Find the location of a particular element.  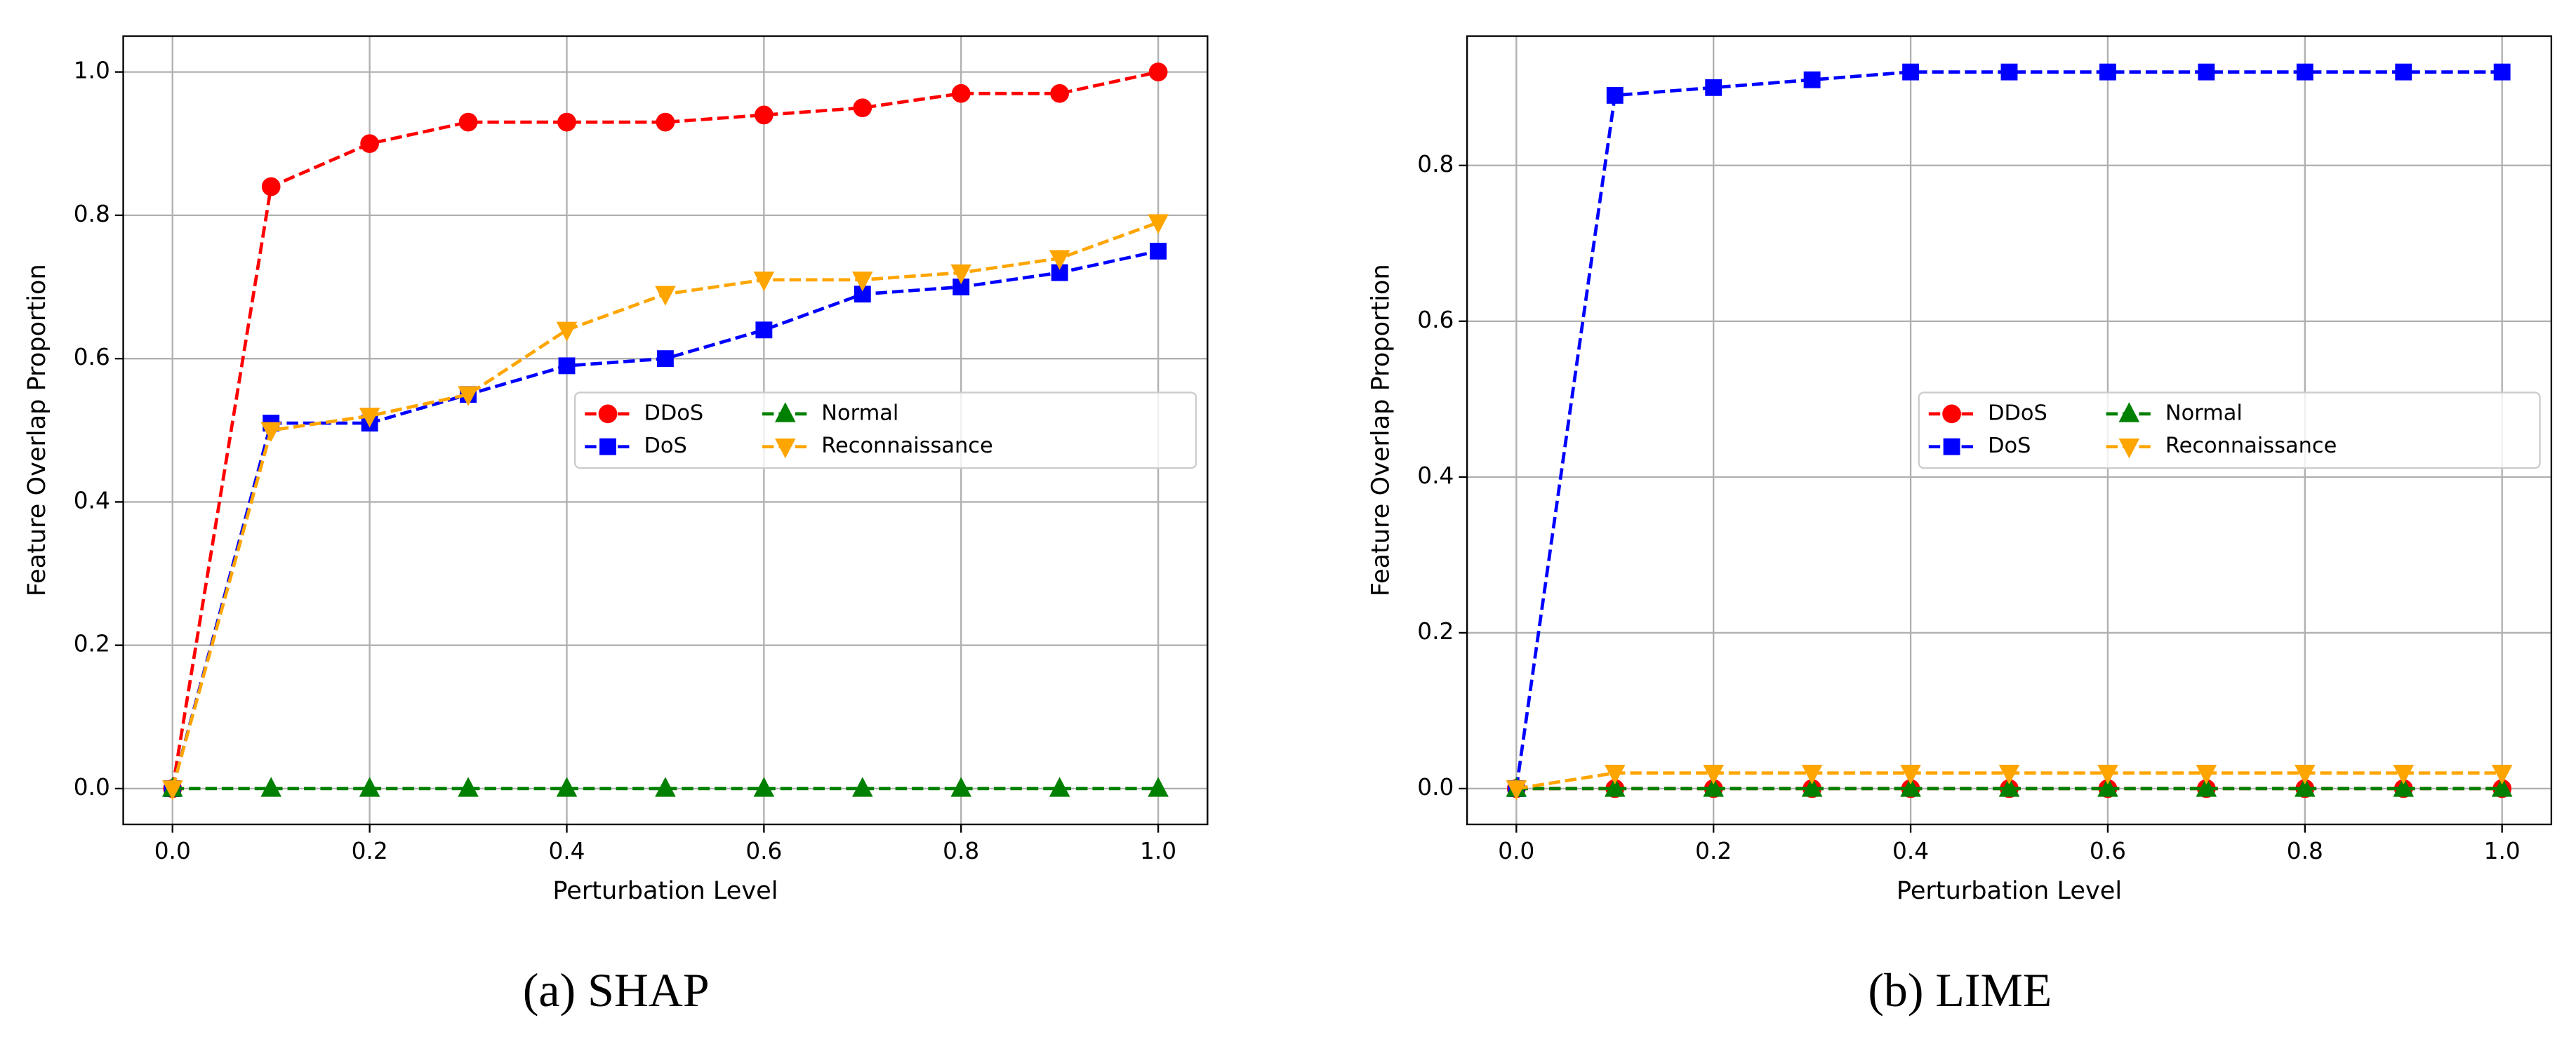

y-tick-label: 0.4 is located at coordinates (1436, 476).